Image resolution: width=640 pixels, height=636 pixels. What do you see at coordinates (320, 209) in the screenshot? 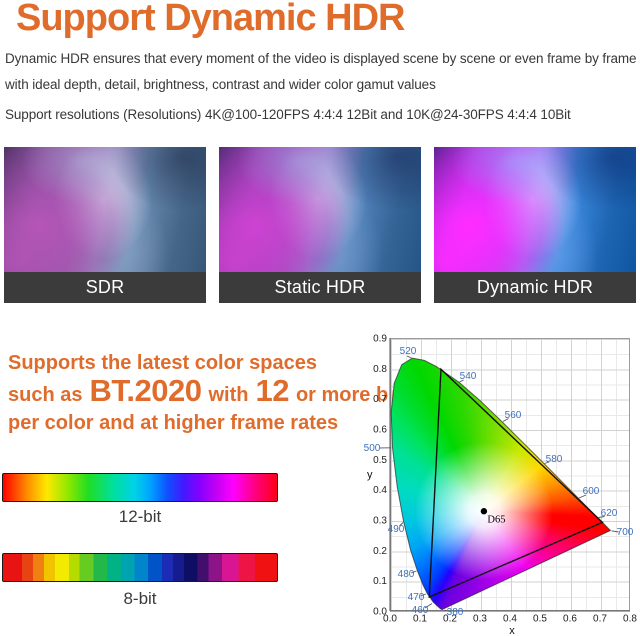
I see `cloud-image-static-hdr` at bounding box center [320, 209].